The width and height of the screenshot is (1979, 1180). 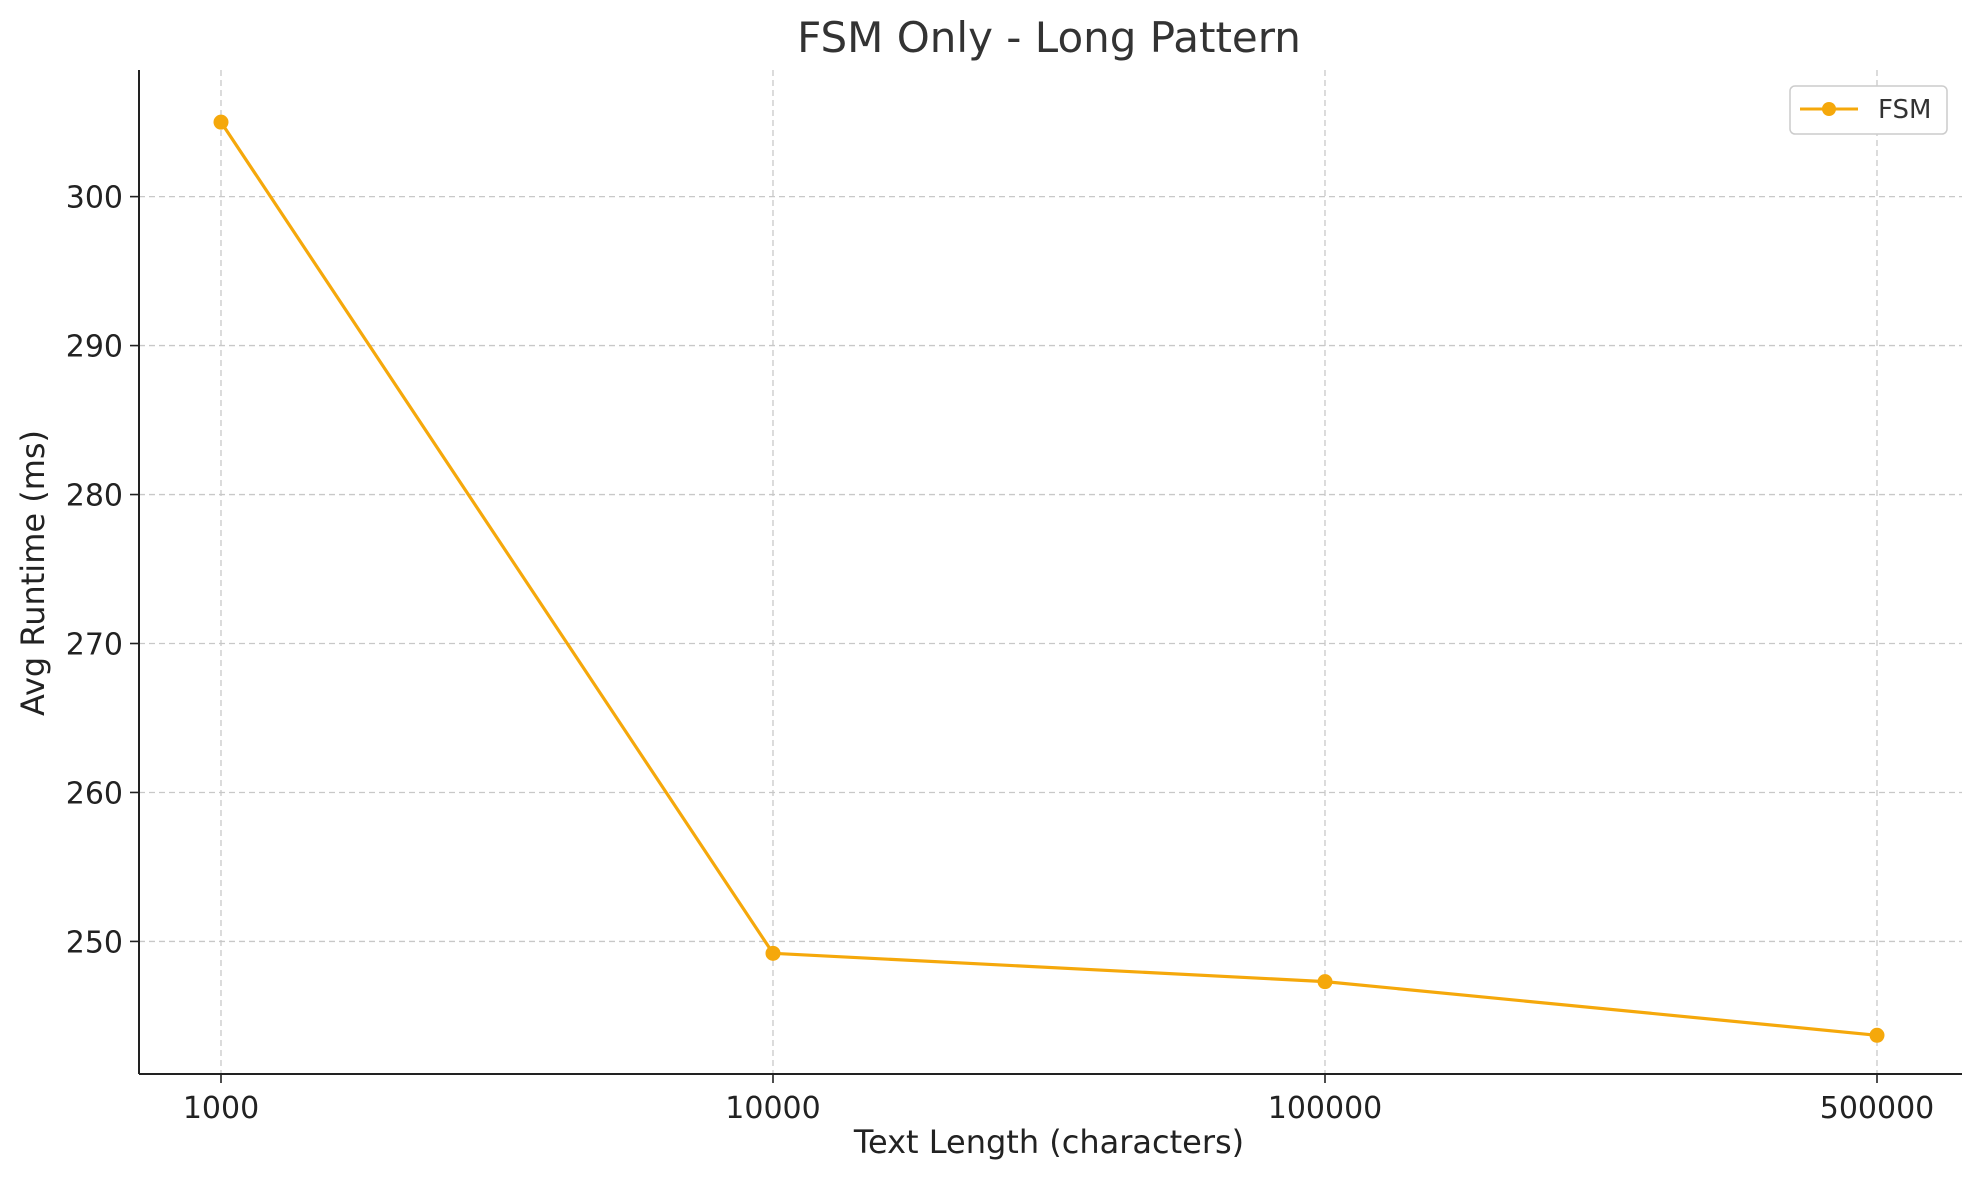 I want to click on x-tick-label-500000: 500000, so click(x=1877, y=1108).